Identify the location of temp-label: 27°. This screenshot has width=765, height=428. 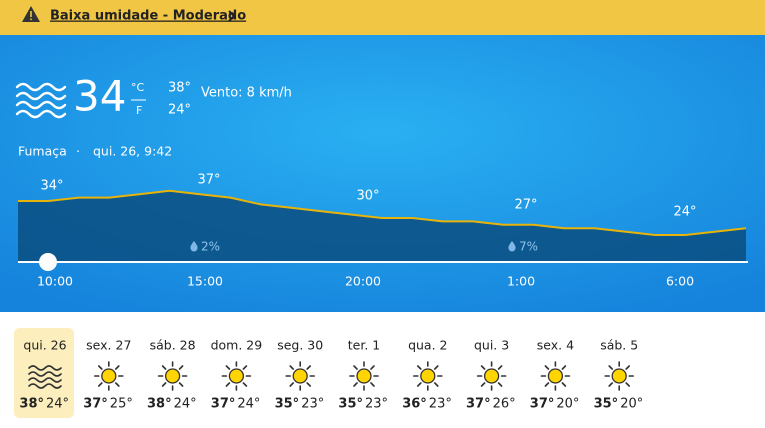
(525, 205).